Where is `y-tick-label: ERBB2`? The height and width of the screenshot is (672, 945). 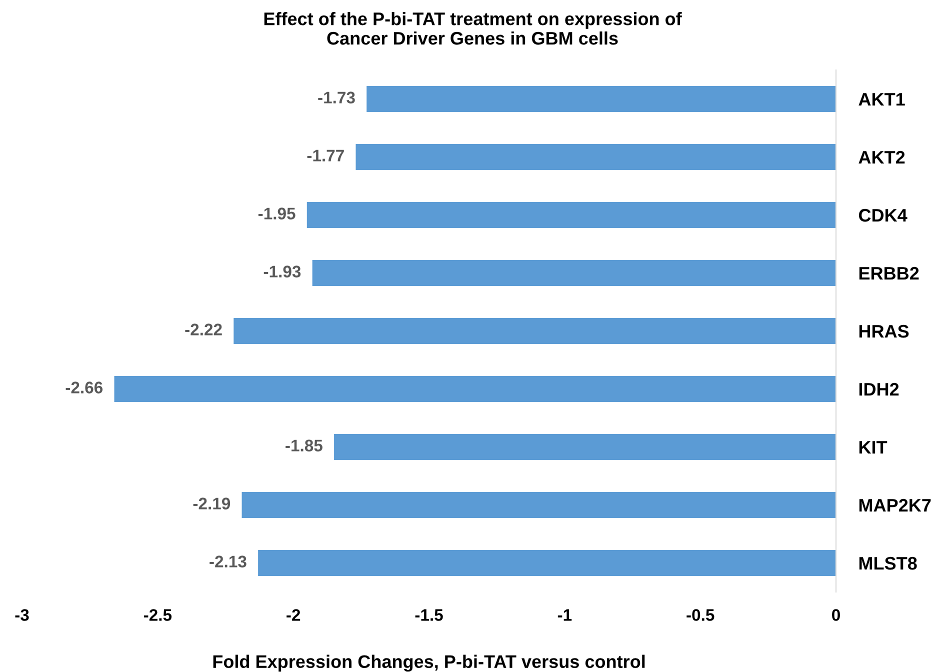
y-tick-label: ERBB2 is located at coordinates (889, 273).